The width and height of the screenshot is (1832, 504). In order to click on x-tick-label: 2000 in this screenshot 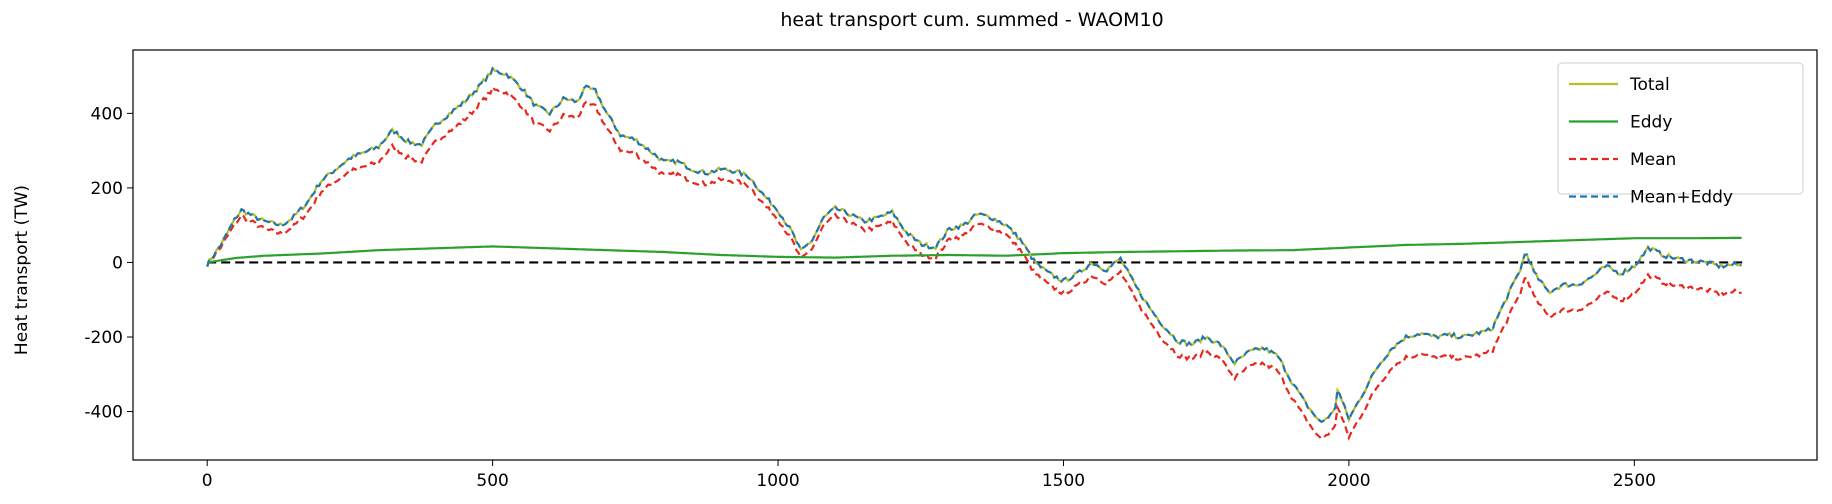, I will do `click(1348, 481)`.